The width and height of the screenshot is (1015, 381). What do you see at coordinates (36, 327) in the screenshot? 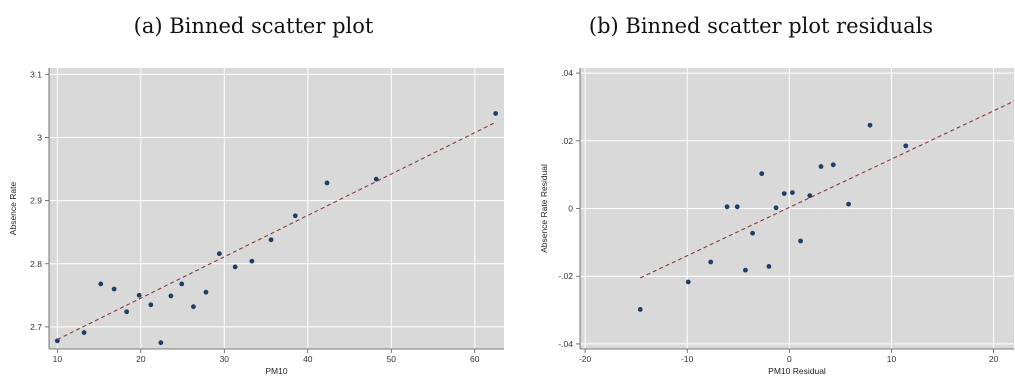
I see `y-tick-label: 2.7` at bounding box center [36, 327].